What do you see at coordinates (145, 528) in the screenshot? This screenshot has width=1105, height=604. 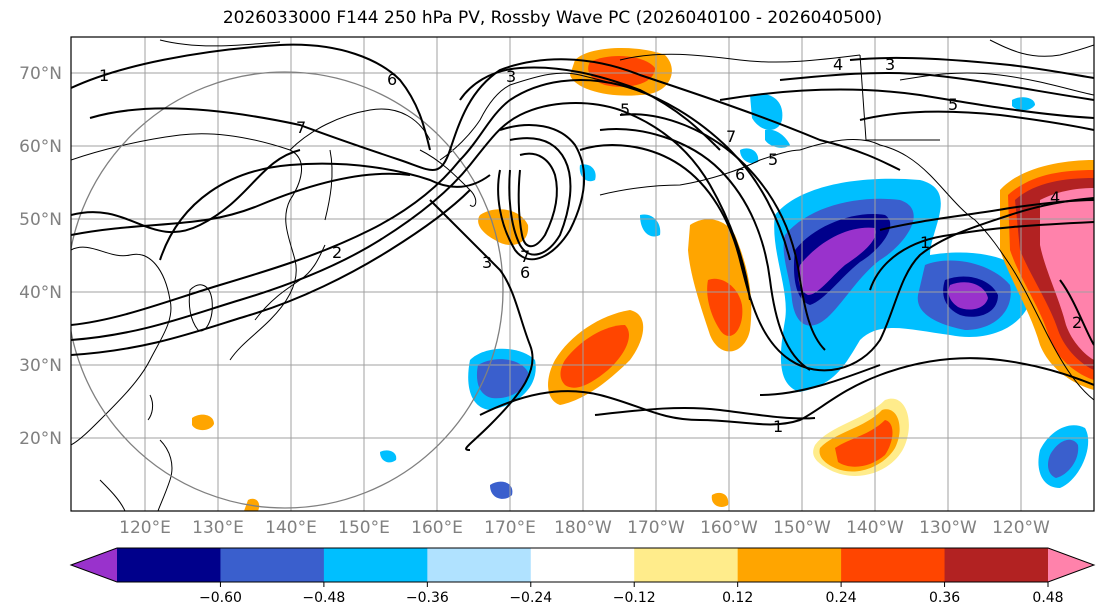 I see `lon-label: 120°E` at bounding box center [145, 528].